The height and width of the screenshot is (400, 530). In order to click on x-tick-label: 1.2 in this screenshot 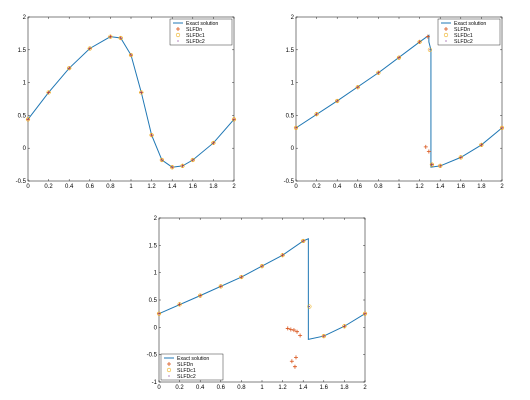, I will do `click(151, 187)`.